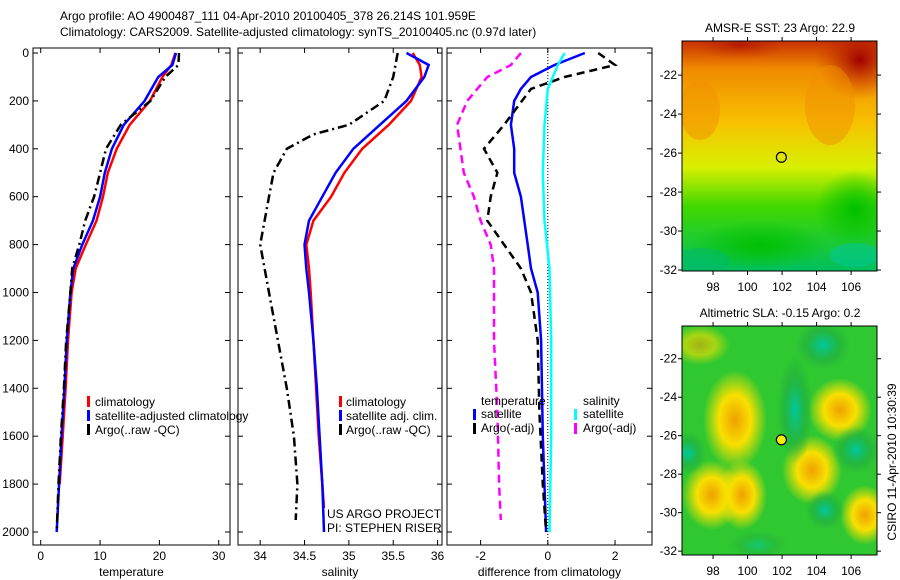  I want to click on sst-map-title: AMSR-E SST: 23 Argo: 22.9, so click(780, 28).